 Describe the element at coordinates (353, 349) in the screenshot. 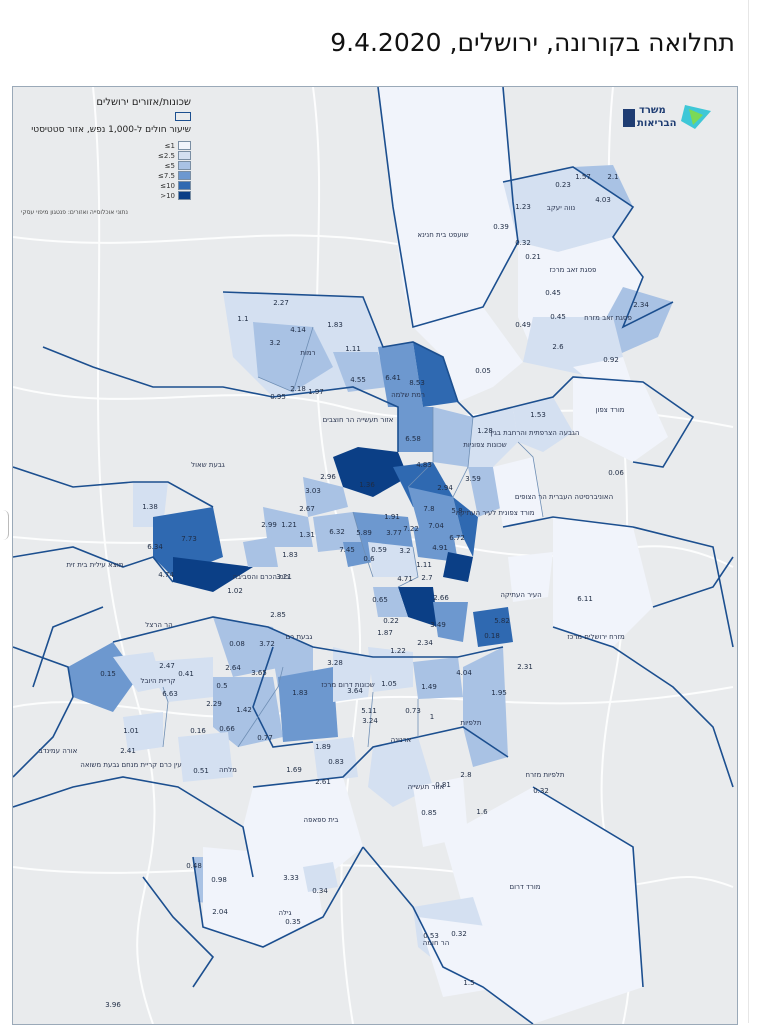

I see `value-label: 1.11` at that location.